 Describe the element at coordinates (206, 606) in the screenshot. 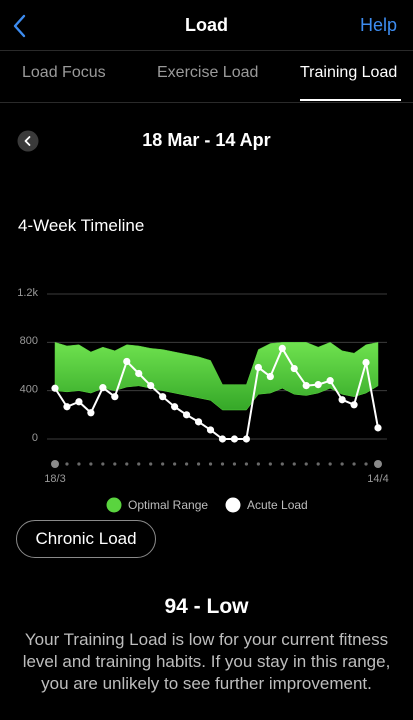

I see `load-score: 94 - Low` at that location.